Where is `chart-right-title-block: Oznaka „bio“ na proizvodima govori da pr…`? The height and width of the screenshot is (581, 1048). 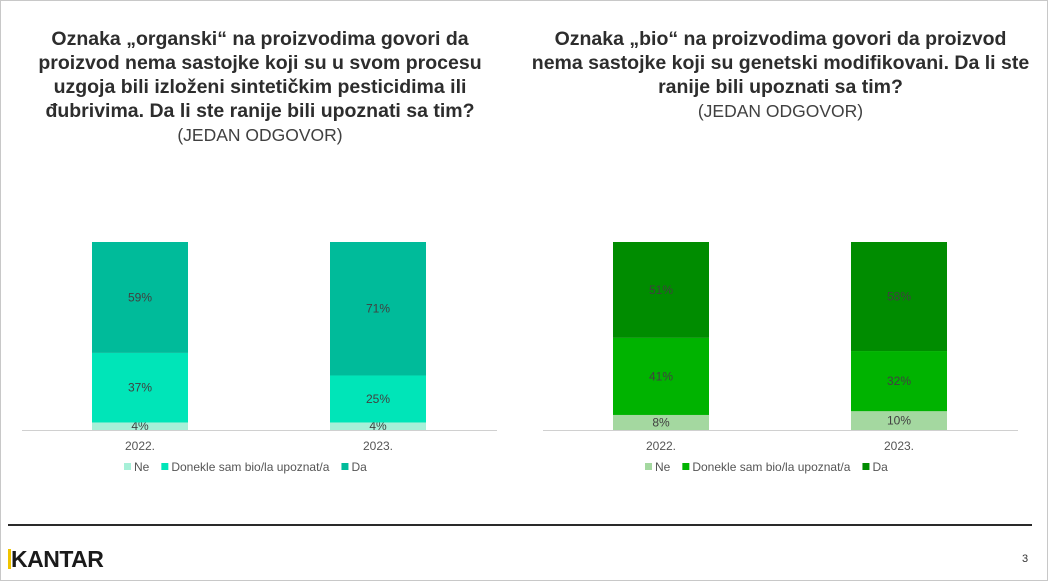
chart-right-title-block: Oznaka „bio“ na proizvodima govori da pr… is located at coordinates (780, 75).